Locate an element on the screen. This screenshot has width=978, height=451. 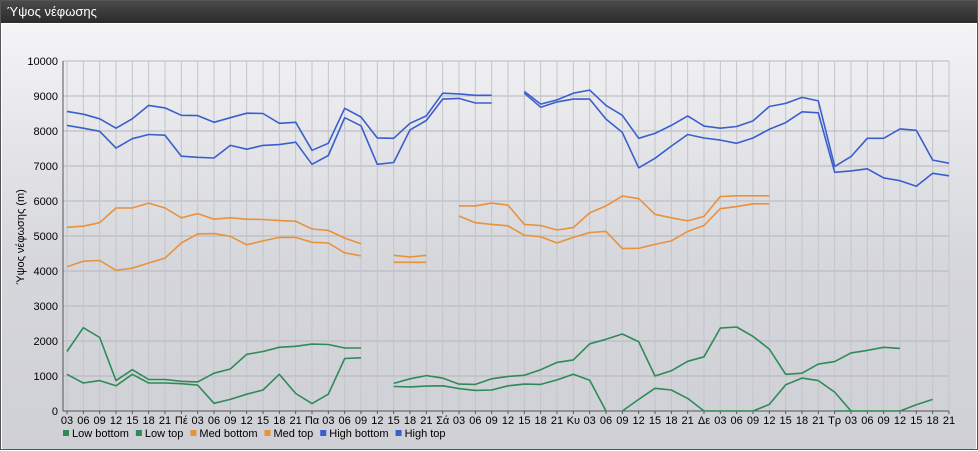
x-tick-label: Κυ is located at coordinates (573, 421).